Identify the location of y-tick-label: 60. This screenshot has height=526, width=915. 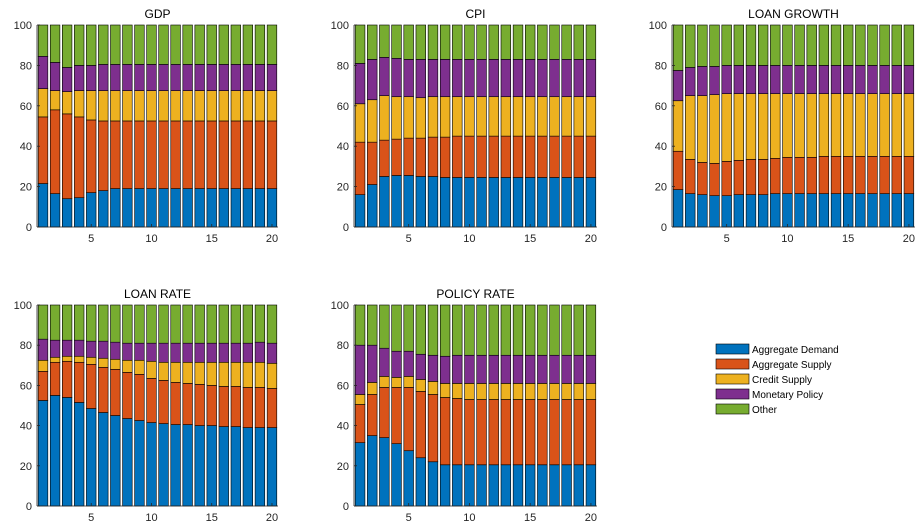
(661, 107).